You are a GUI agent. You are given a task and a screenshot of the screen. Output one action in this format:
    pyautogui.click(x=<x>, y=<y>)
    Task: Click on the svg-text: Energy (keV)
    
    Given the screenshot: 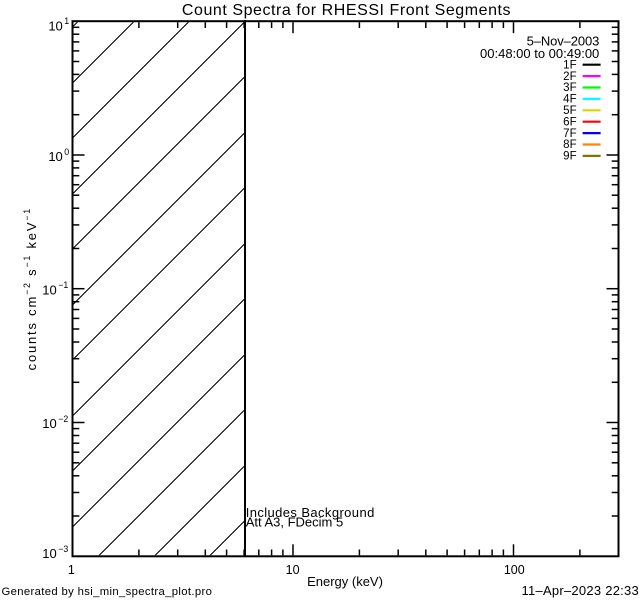 What is the action you would take?
    pyautogui.click(x=345, y=581)
    